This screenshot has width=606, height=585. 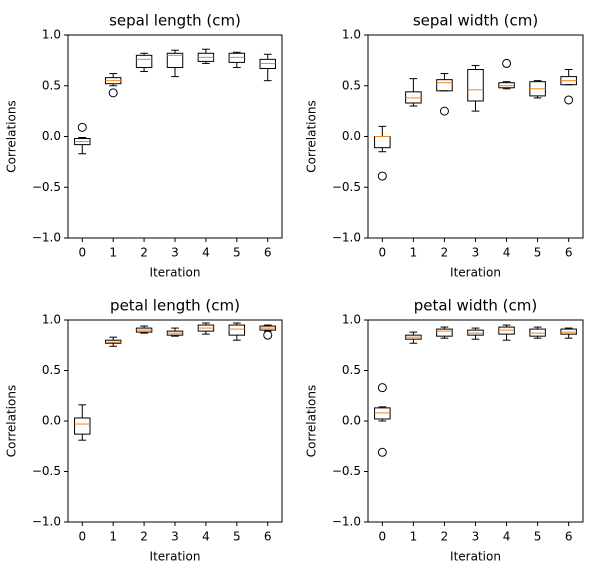 What do you see at coordinates (175, 21) in the screenshot?
I see `panel-title: sepal length (cm)` at bounding box center [175, 21].